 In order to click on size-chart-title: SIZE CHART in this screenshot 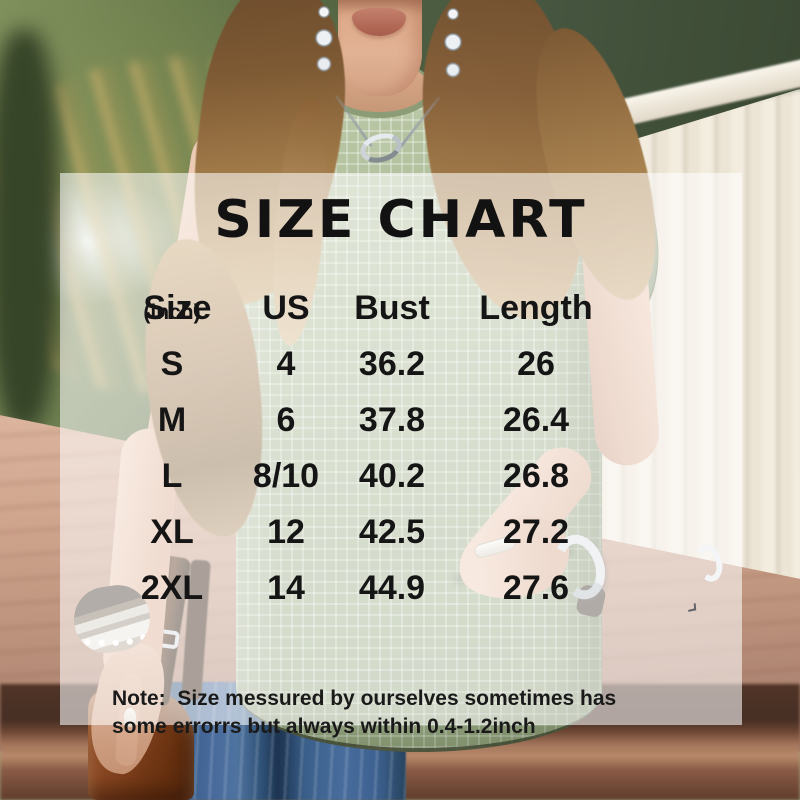, I will do `click(401, 220)`.